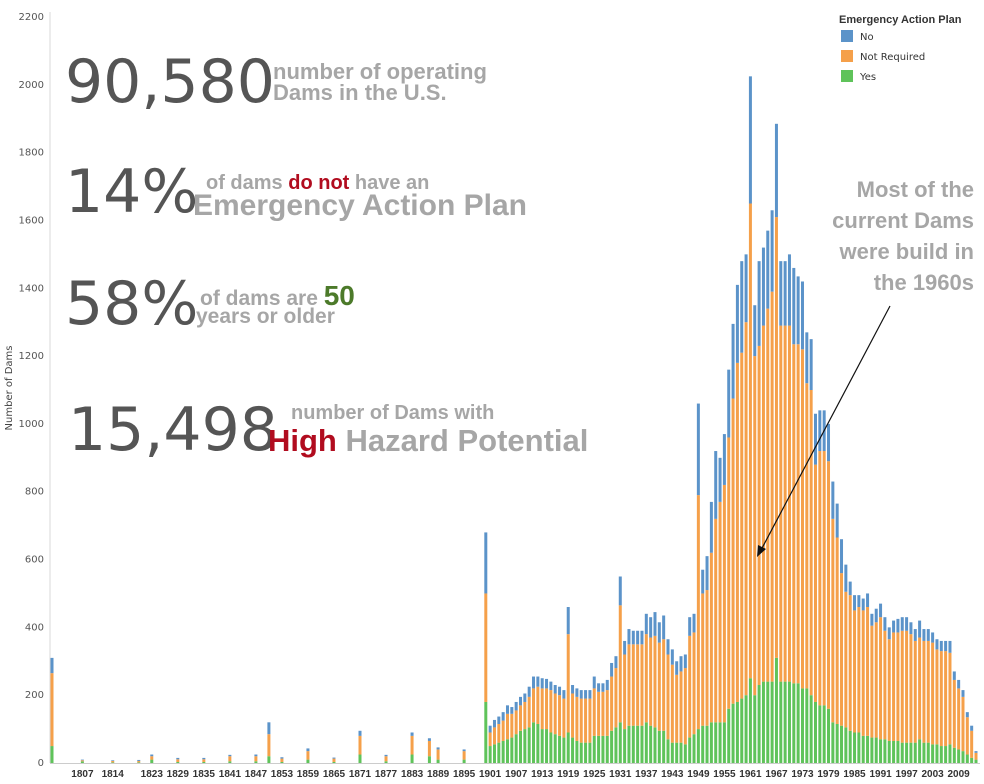  Describe the element at coordinates (31, 153) in the screenshot. I see `y-tick-label: 1800` at that location.